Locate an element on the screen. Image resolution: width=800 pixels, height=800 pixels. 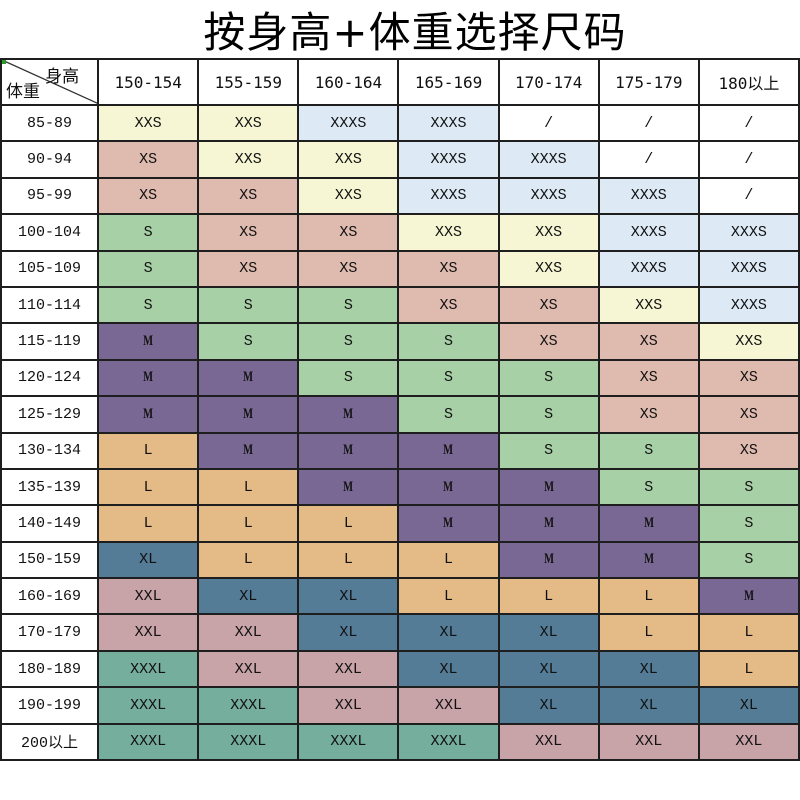
title-text: 按身高+体重选择尺码 is located at coordinates (415, 32).